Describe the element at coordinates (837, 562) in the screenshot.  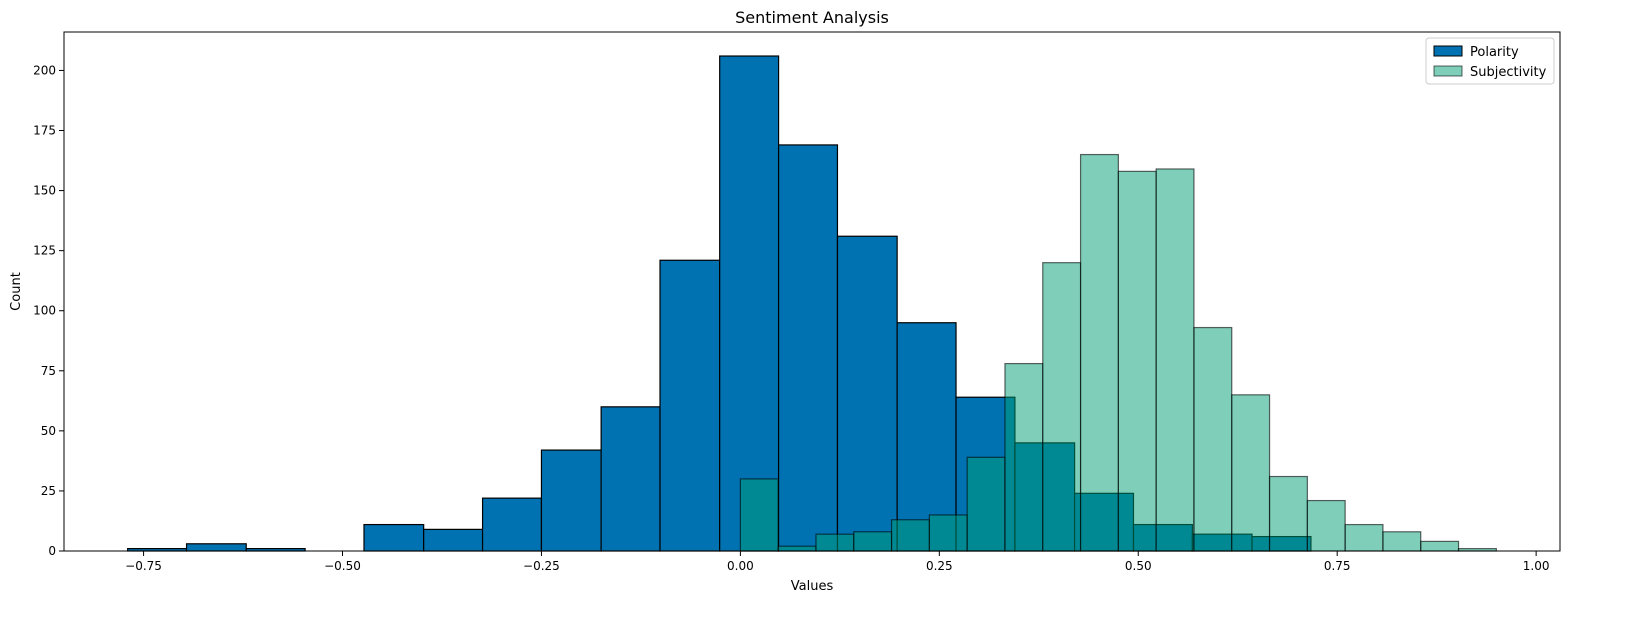
I see `x-axis: −0.75 −0.50 −0.25 0.00 0.25 0.50 0.75 1.00` at that location.